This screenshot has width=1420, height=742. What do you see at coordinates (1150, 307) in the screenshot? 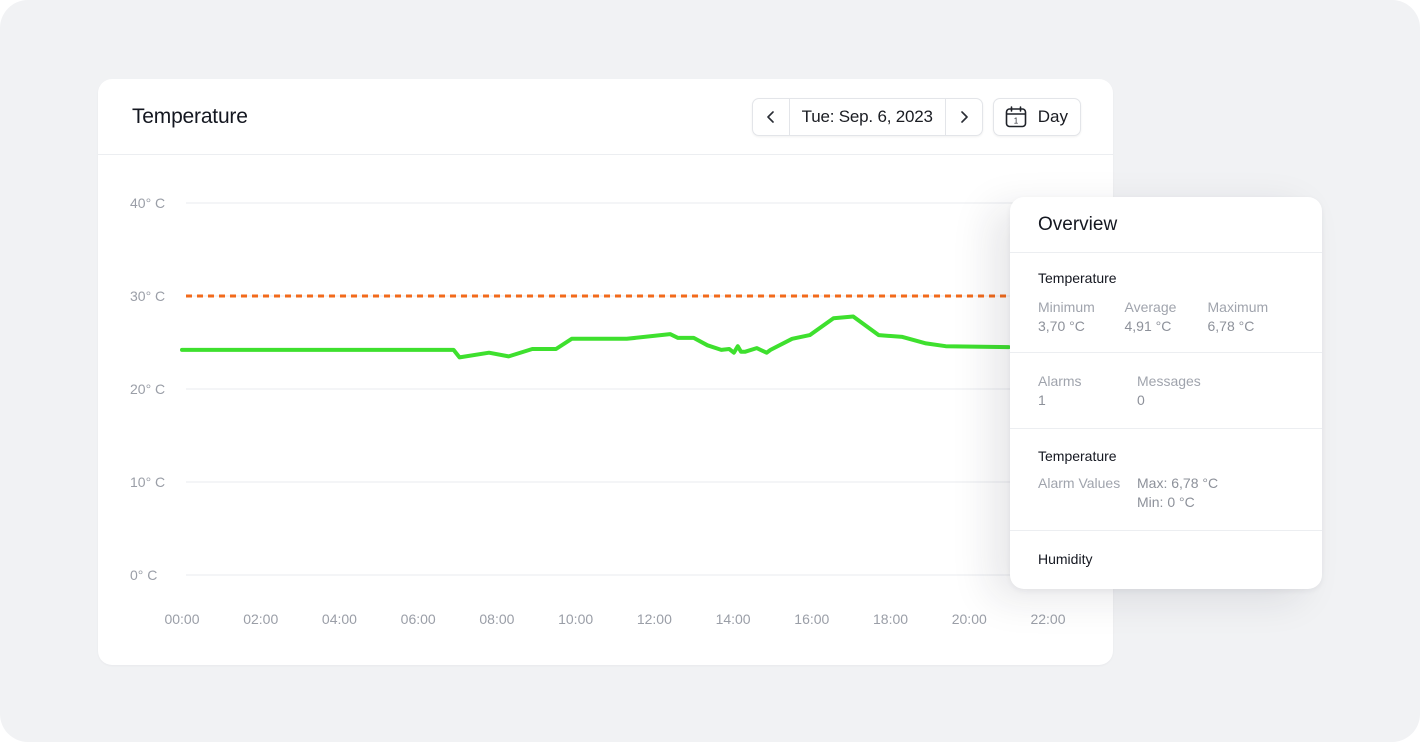
I see `stat-average-label: Average` at bounding box center [1150, 307].